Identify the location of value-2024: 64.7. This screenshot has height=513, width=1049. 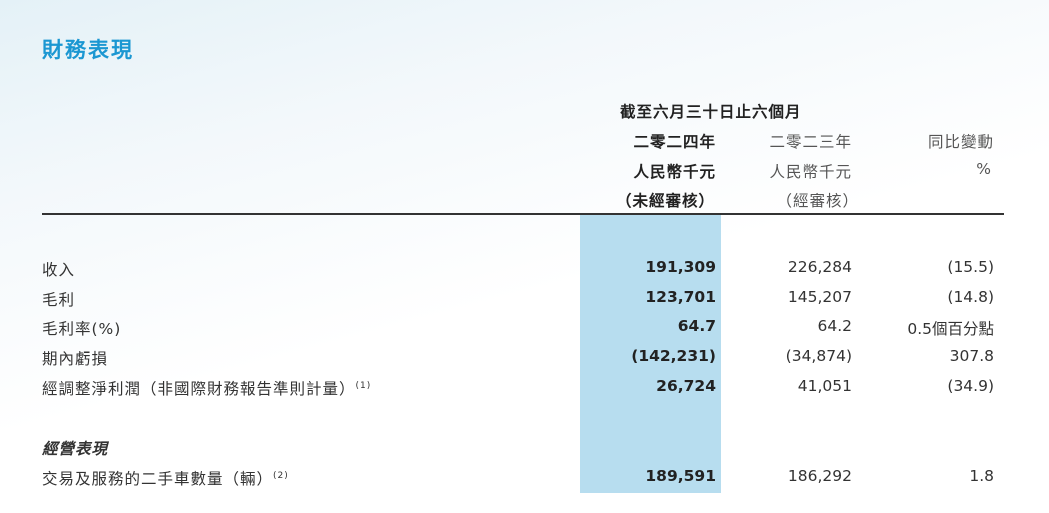
(696, 326).